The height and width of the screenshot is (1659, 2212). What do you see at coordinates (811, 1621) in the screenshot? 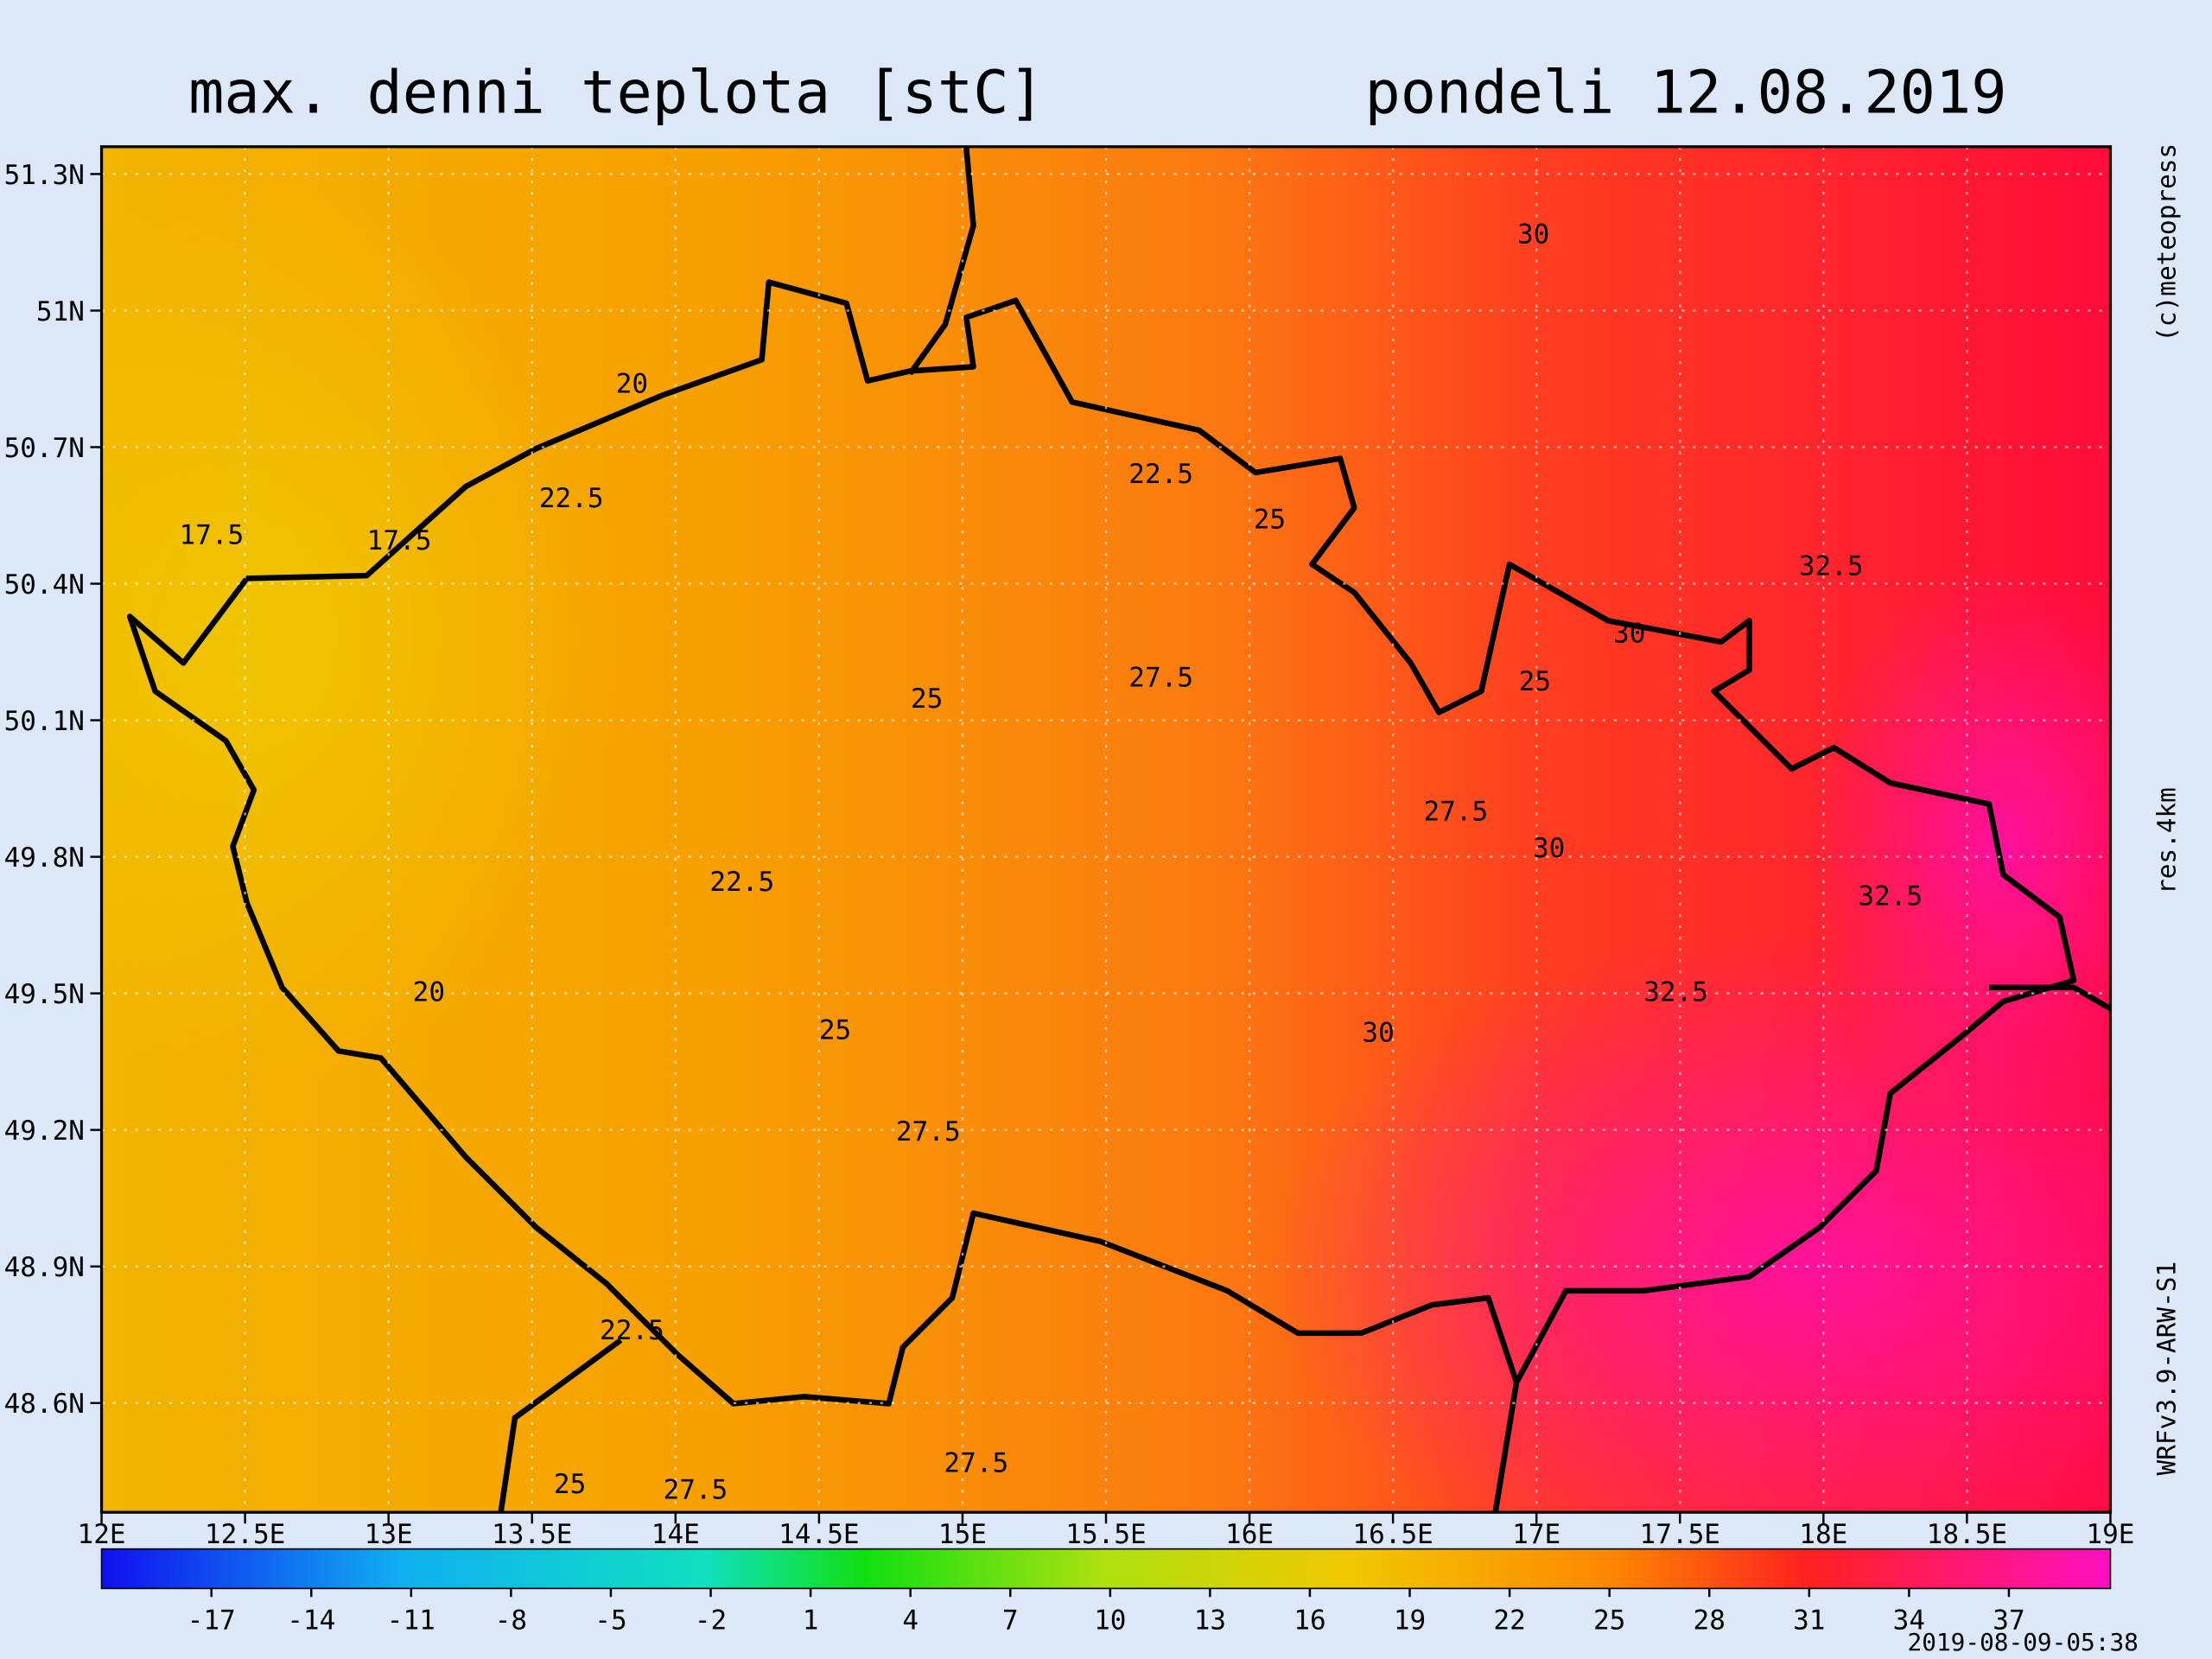
I see `colorbar-label: 1` at bounding box center [811, 1621].